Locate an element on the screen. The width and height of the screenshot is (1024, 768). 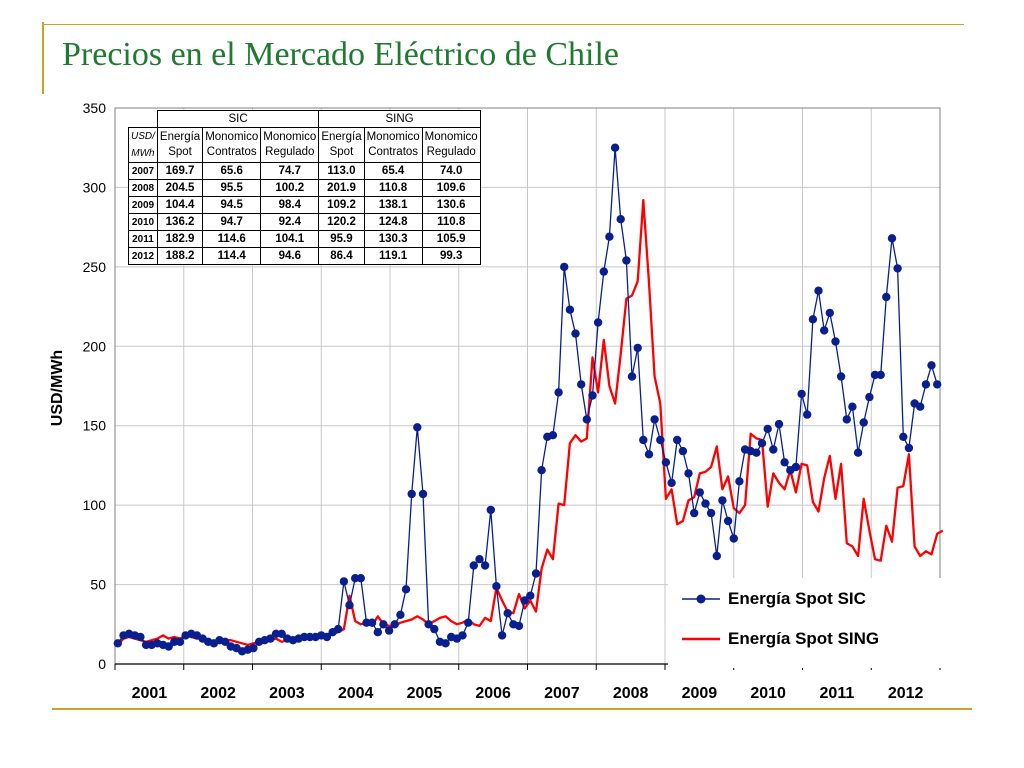
table-value-cell: 182.9 is located at coordinates (180, 239).